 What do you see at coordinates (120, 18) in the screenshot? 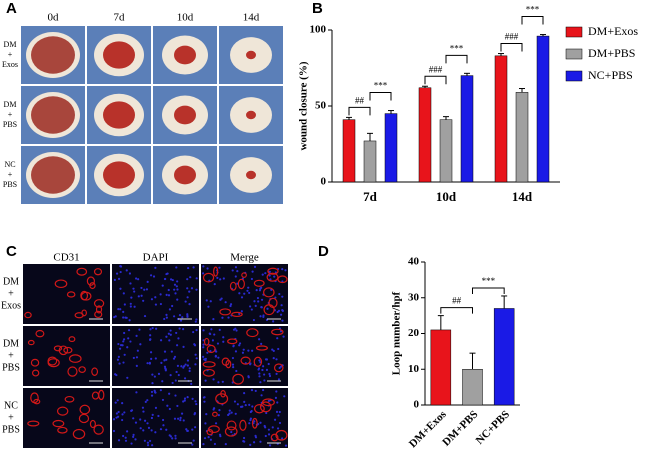
I see `column-header: 7d` at bounding box center [120, 18].